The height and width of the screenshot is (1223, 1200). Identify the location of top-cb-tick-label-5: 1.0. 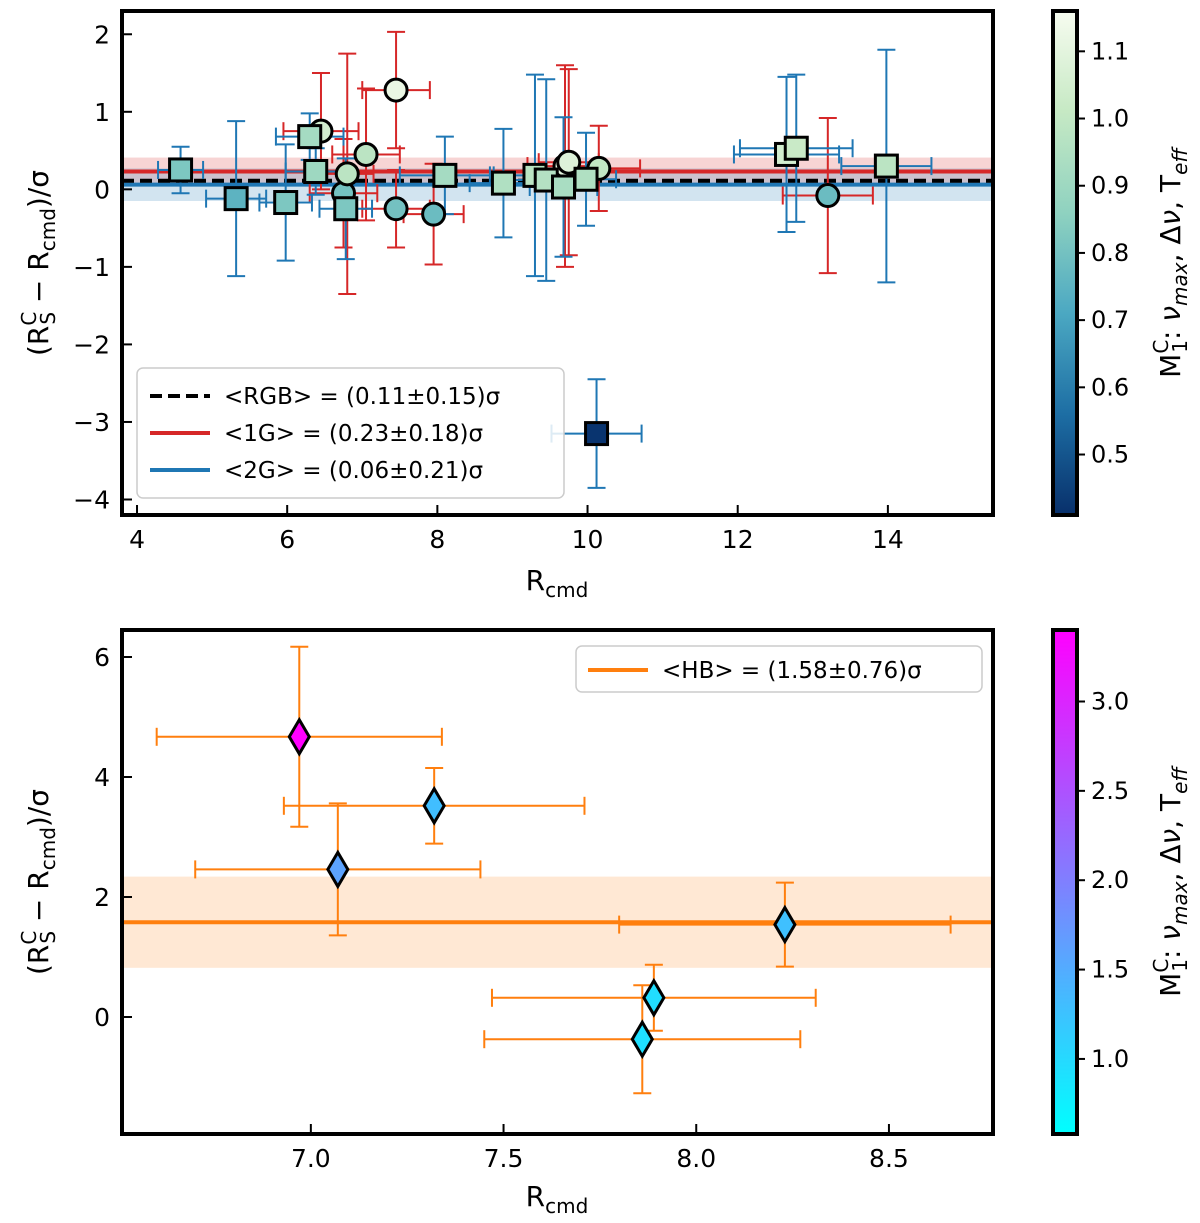
(1110, 119).